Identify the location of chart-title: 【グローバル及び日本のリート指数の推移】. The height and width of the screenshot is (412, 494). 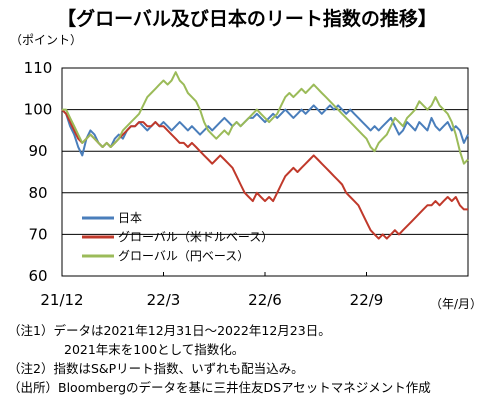
(247, 19).